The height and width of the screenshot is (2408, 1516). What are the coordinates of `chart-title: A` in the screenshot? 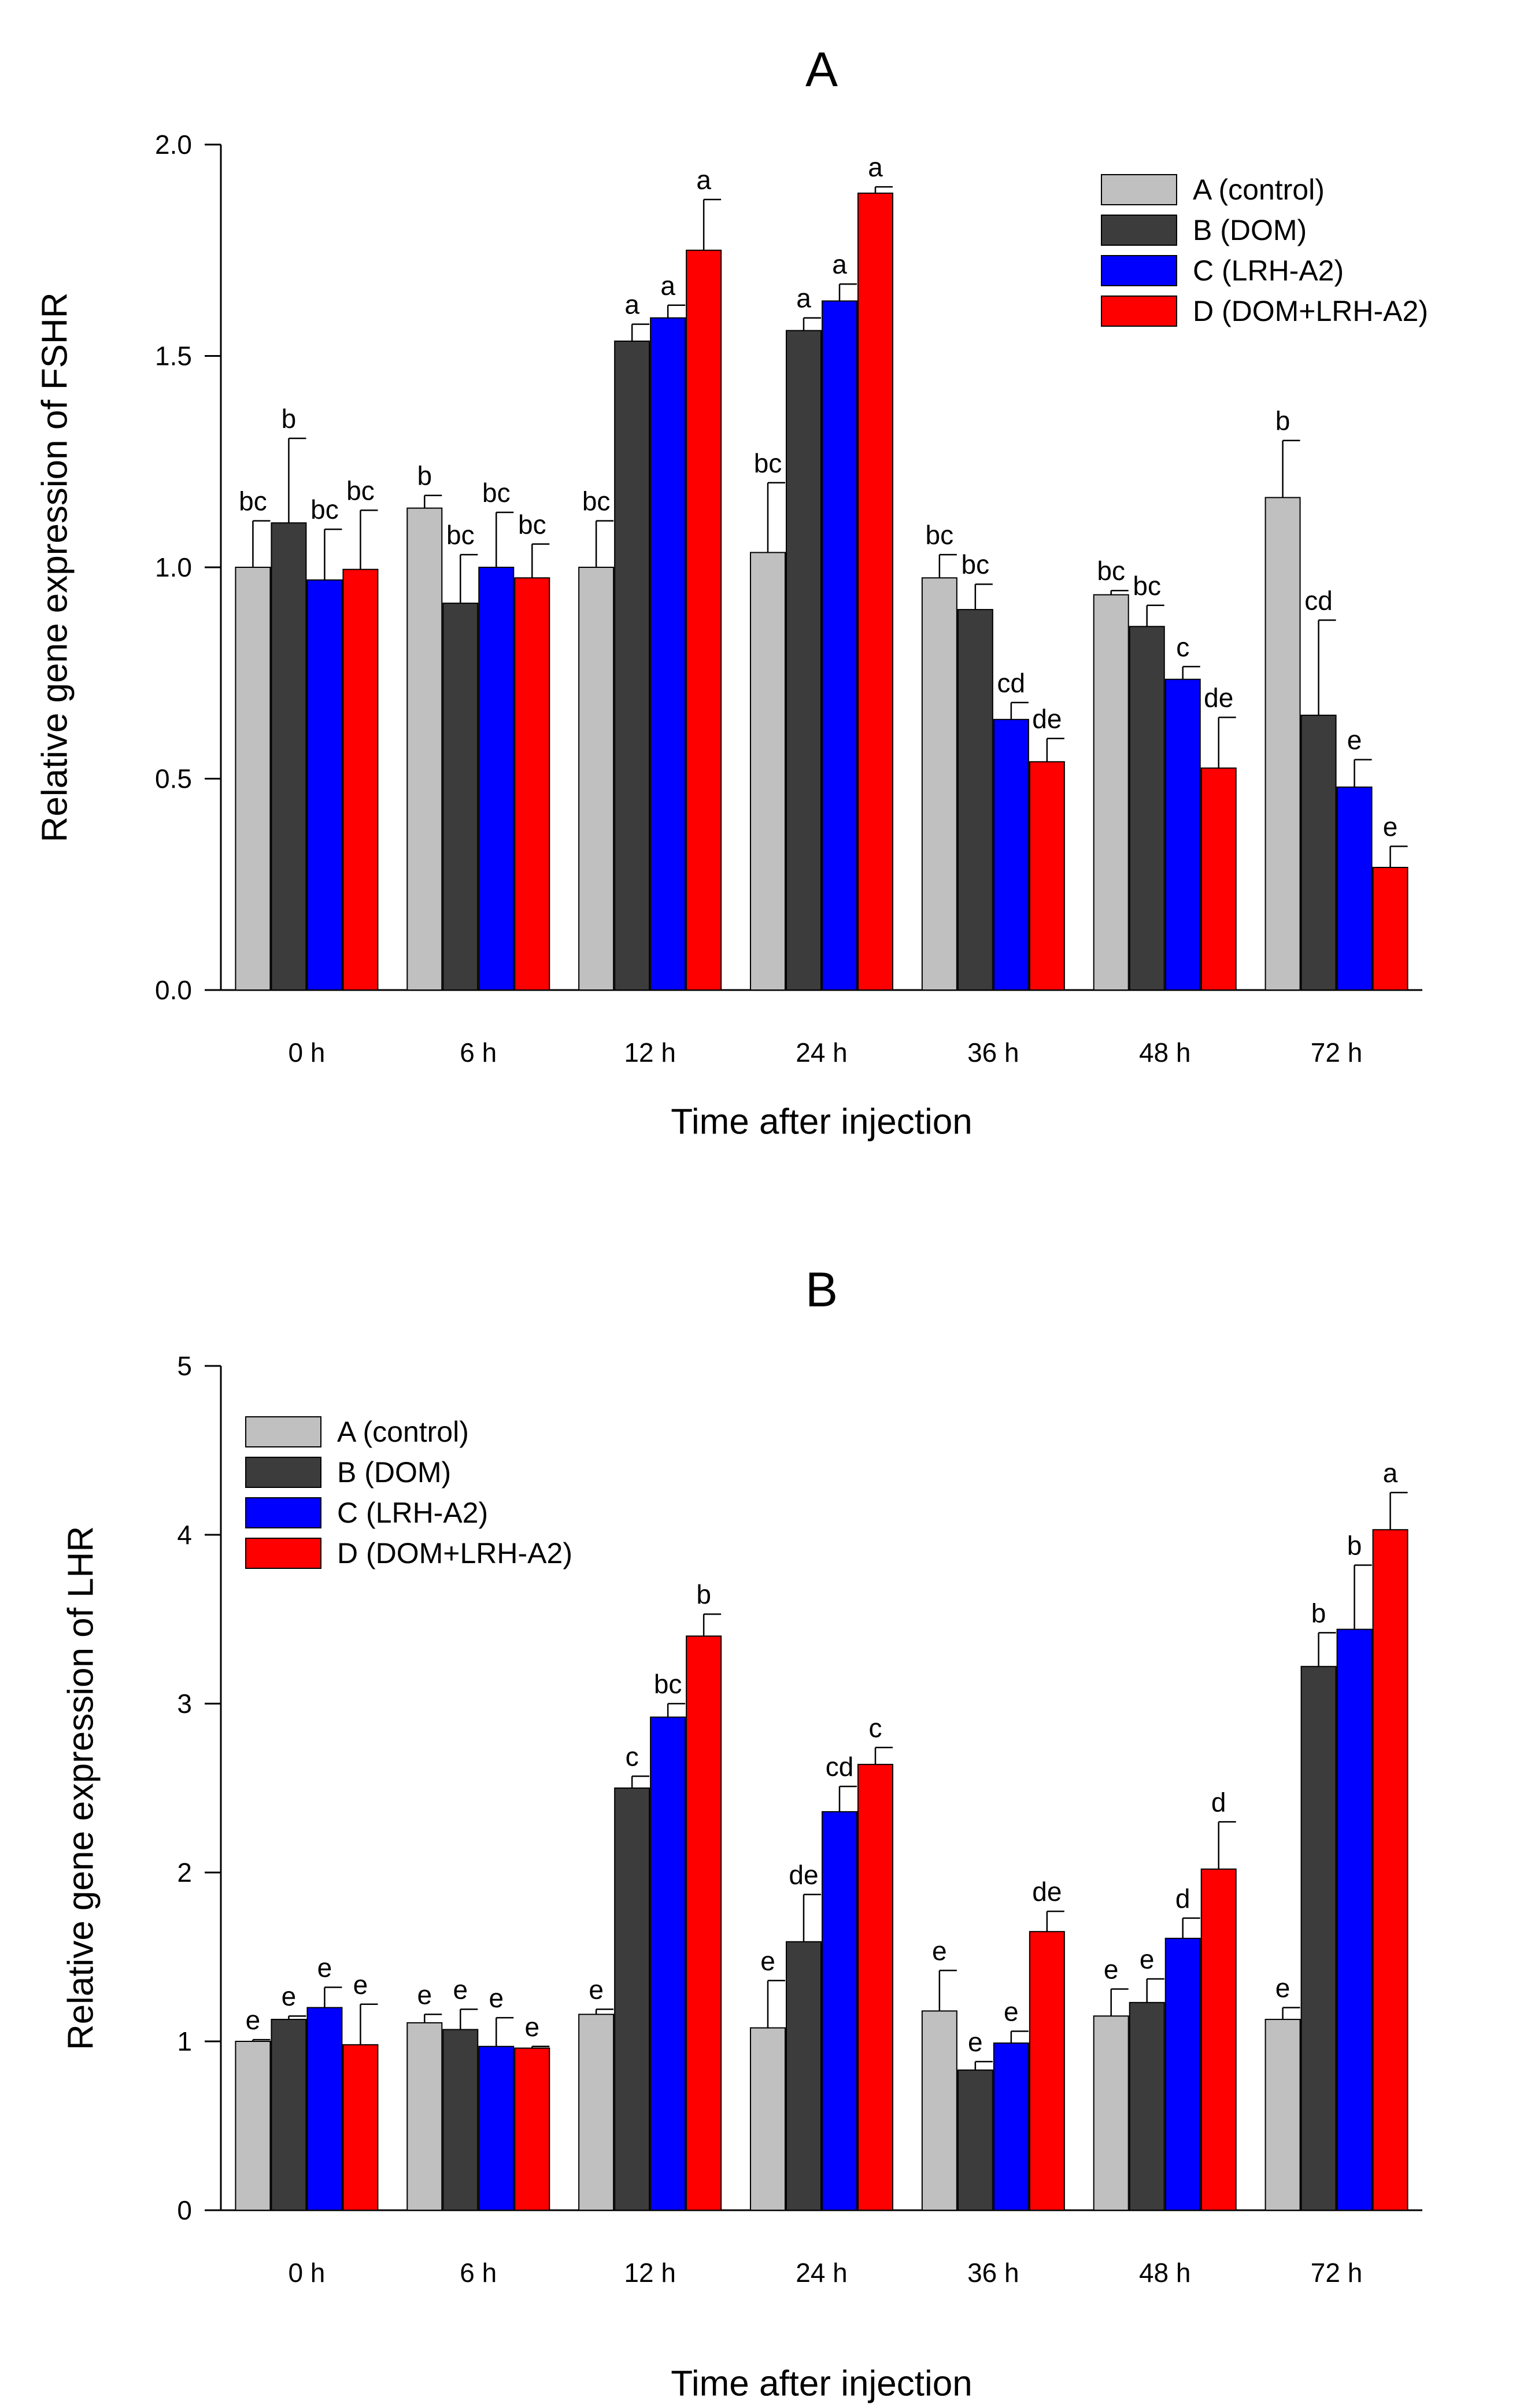 It's located at (822, 69).